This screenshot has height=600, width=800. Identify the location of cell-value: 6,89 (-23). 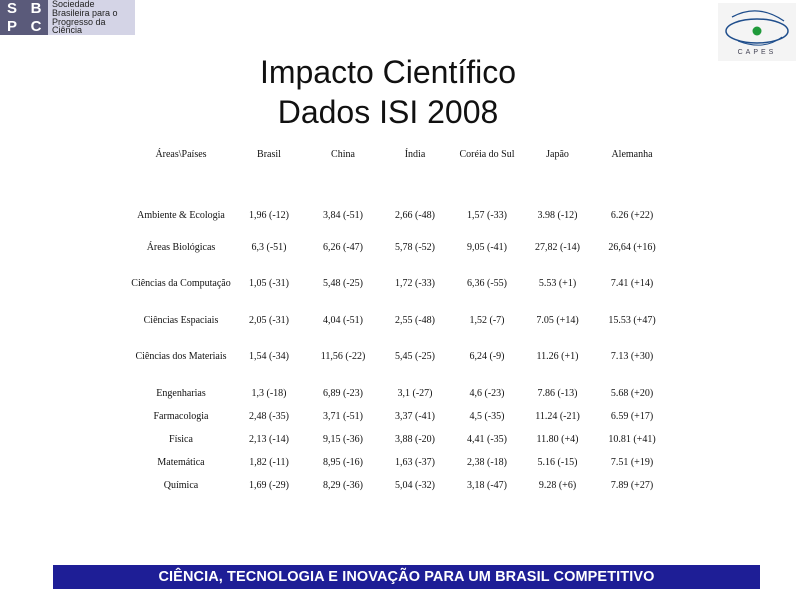
(343, 393).